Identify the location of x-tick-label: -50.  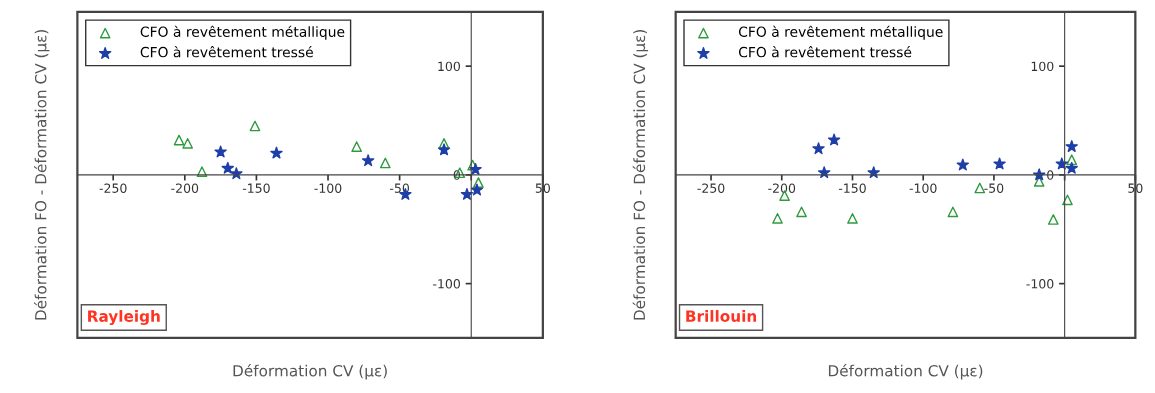
(994, 188).